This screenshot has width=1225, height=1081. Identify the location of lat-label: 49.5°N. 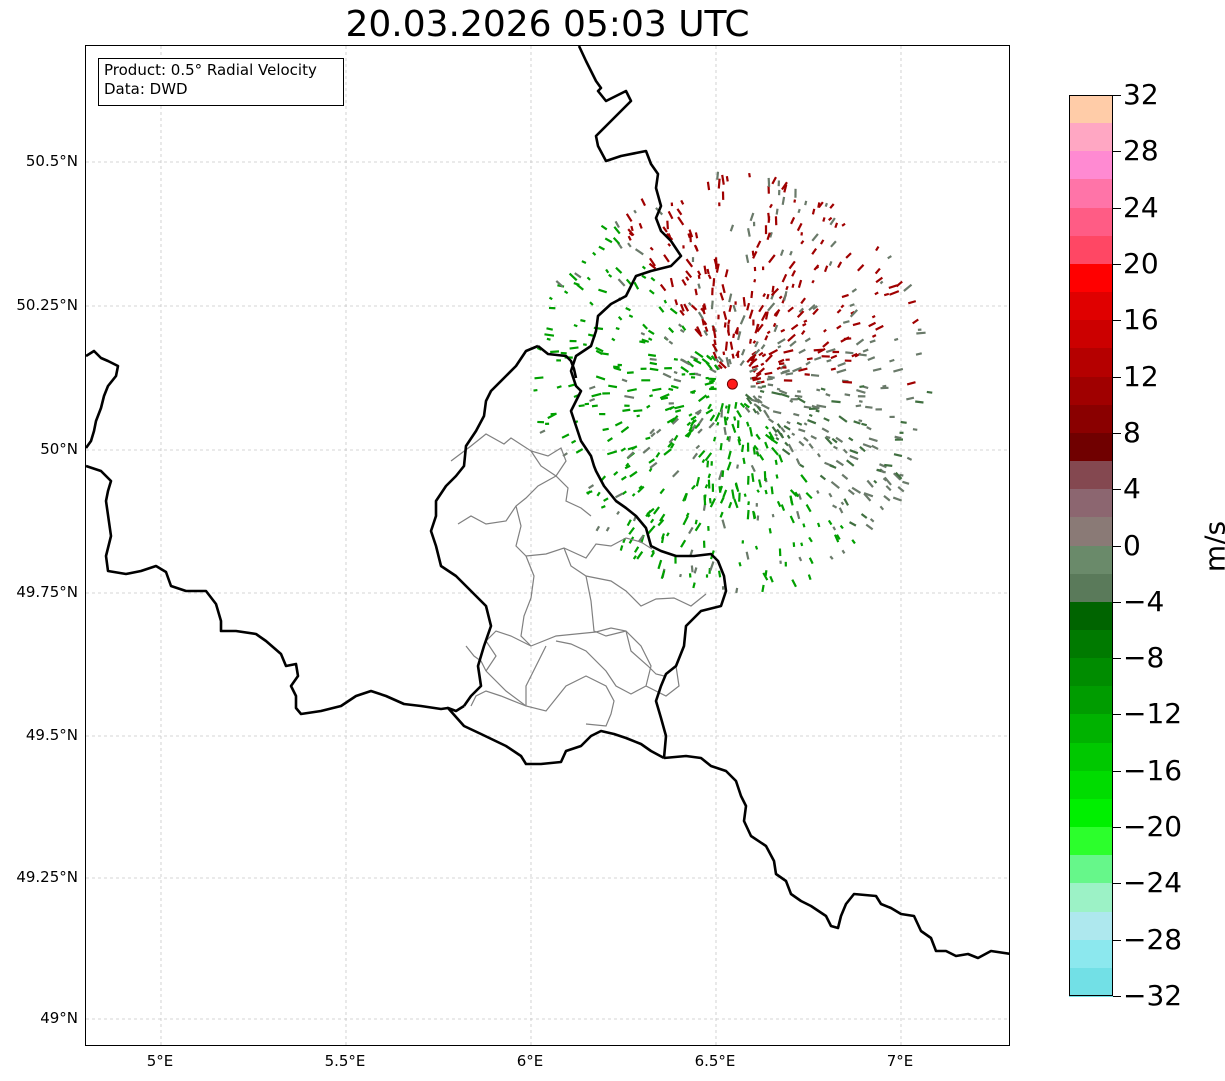
(51, 735).